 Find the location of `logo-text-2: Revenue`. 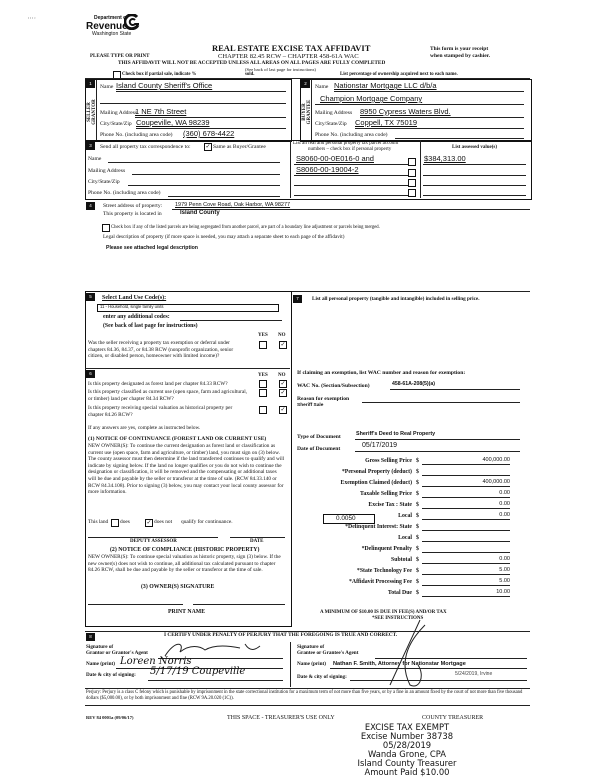

logo-text-2: Revenue is located at coordinates (107, 26).